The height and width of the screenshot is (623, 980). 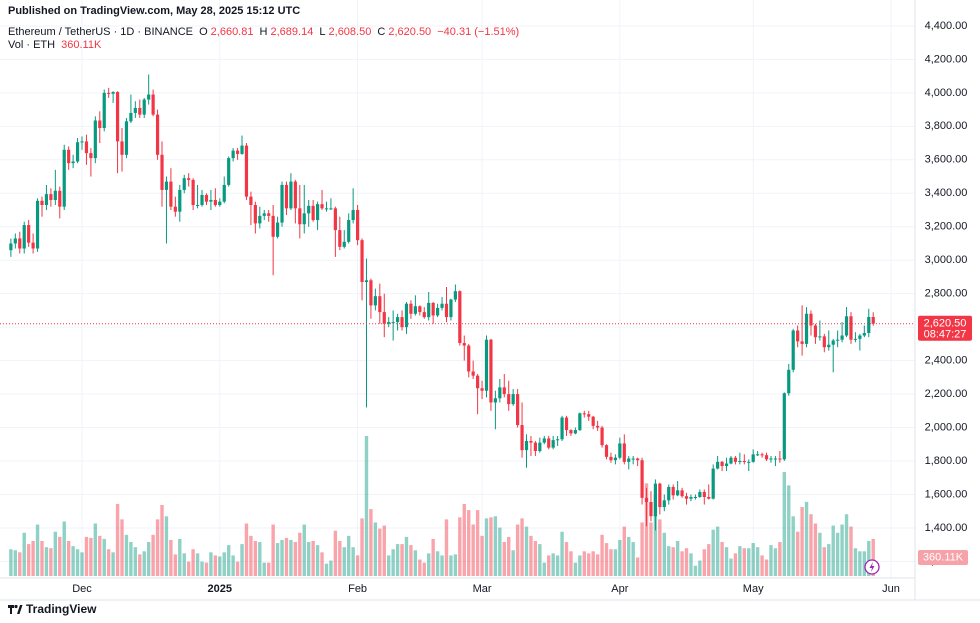 I want to click on last-price-label: 2,620.50, so click(x=945, y=324).